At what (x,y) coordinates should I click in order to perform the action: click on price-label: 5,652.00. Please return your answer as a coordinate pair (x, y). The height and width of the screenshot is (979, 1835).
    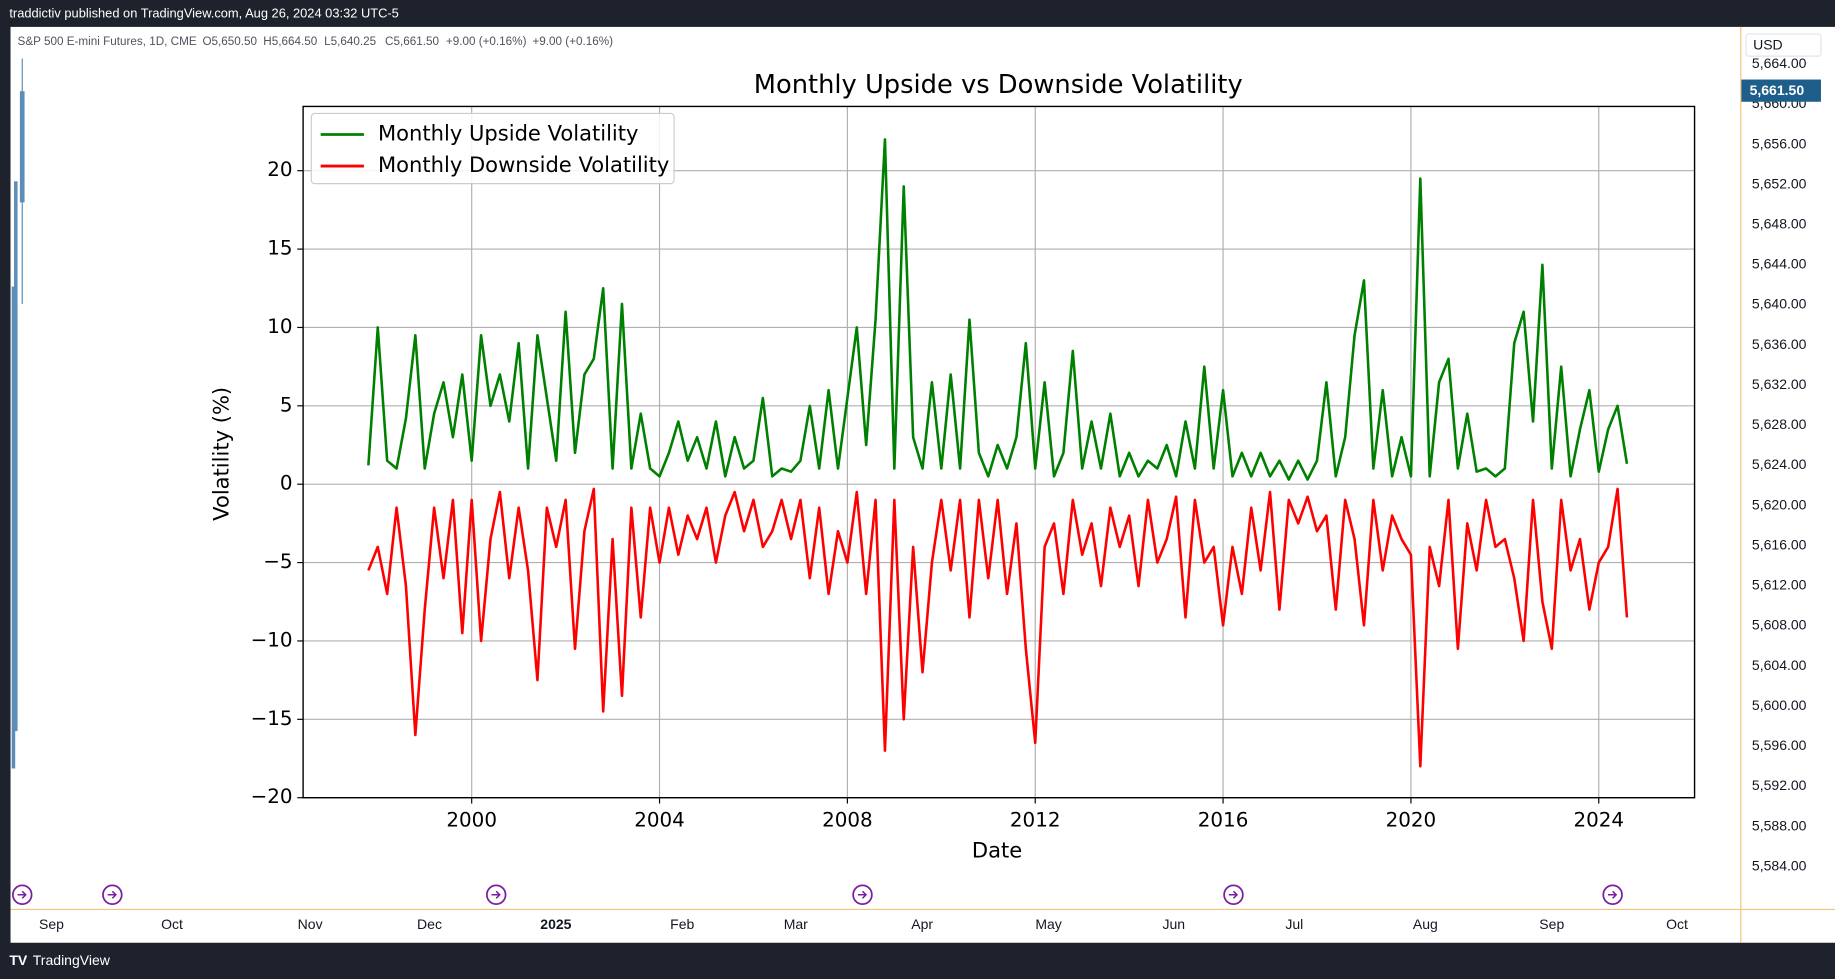
    Looking at the image, I should click on (1779, 183).